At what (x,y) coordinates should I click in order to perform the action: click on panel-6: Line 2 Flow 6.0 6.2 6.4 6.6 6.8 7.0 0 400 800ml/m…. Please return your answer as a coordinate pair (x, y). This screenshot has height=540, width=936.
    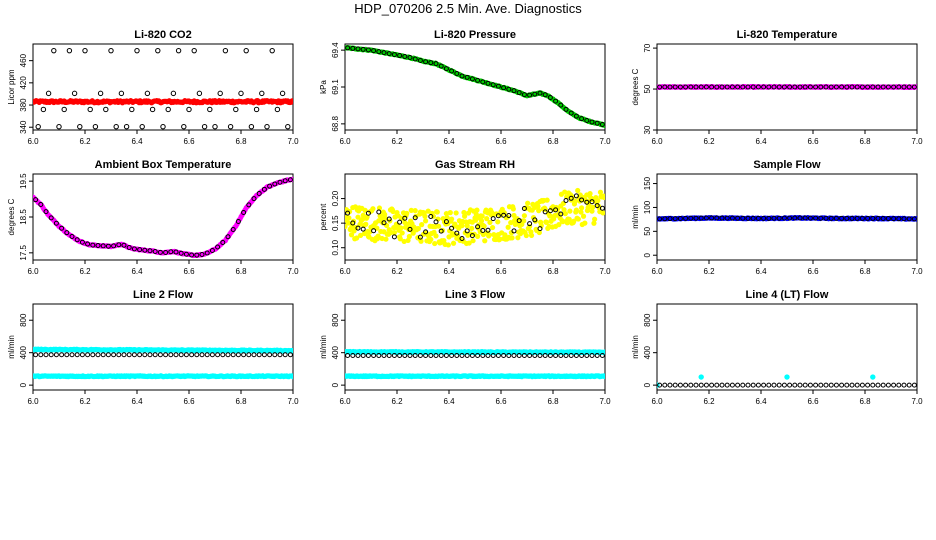
    Looking at the image, I should click on (153, 347).